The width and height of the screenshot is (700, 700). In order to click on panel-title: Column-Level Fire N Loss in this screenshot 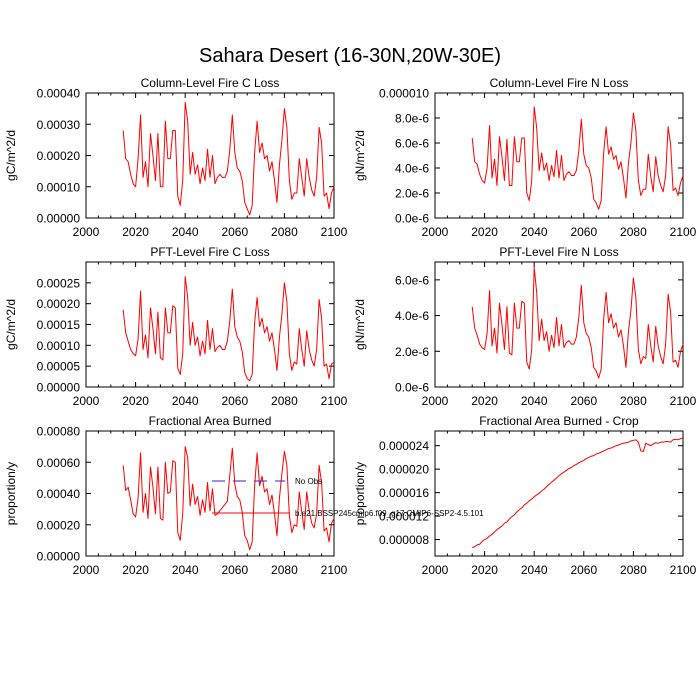, I will do `click(559, 83)`.